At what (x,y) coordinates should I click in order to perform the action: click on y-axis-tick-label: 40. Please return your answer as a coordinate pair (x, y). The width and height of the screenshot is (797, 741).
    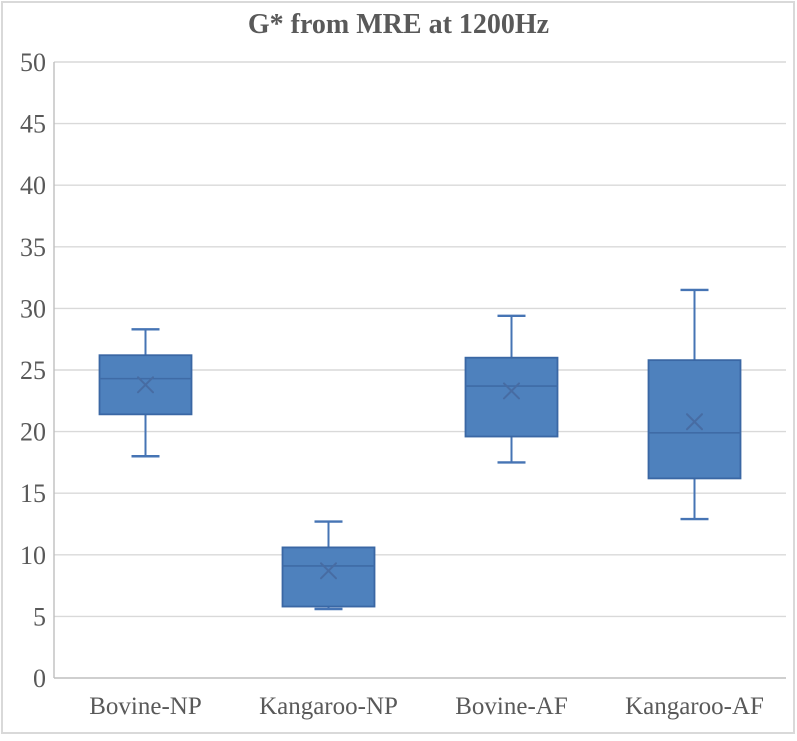
    Looking at the image, I should click on (33, 185).